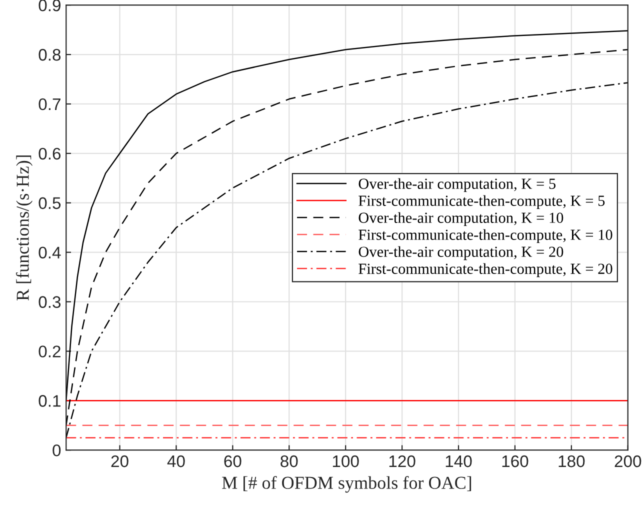 Image resolution: width=642 pixels, height=508 pixels. I want to click on x-tick-label: 200, so click(628, 461).